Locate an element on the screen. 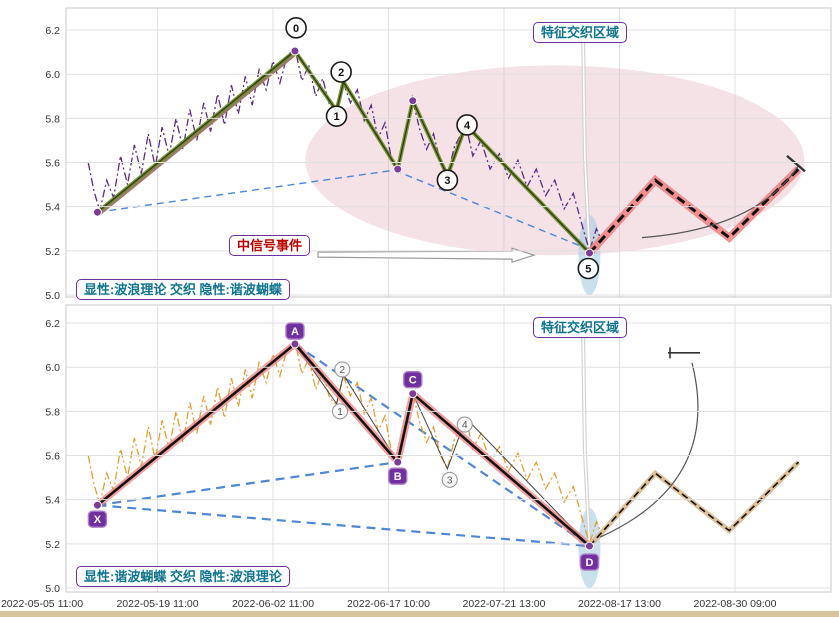 This screenshot has height=617, width=839. trend-dashed-line is located at coordinates (343, 210).